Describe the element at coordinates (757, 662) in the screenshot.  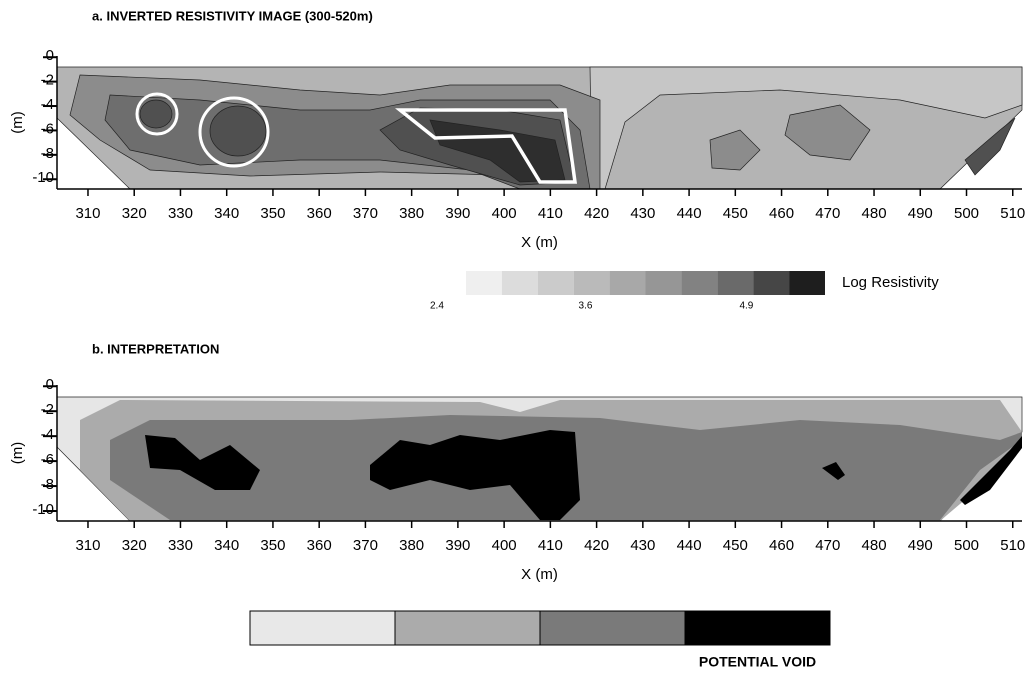
I see `legend-label: POTENTIAL VOID` at that location.